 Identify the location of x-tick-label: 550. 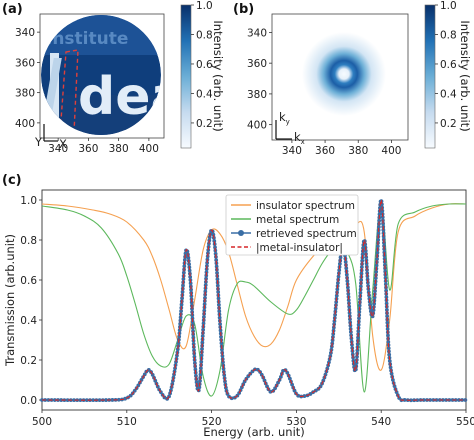
(465, 422).